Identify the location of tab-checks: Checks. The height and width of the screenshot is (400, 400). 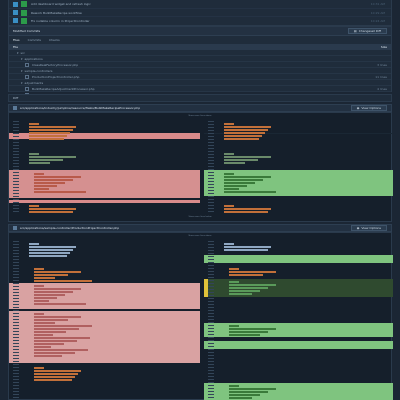
(54, 40).